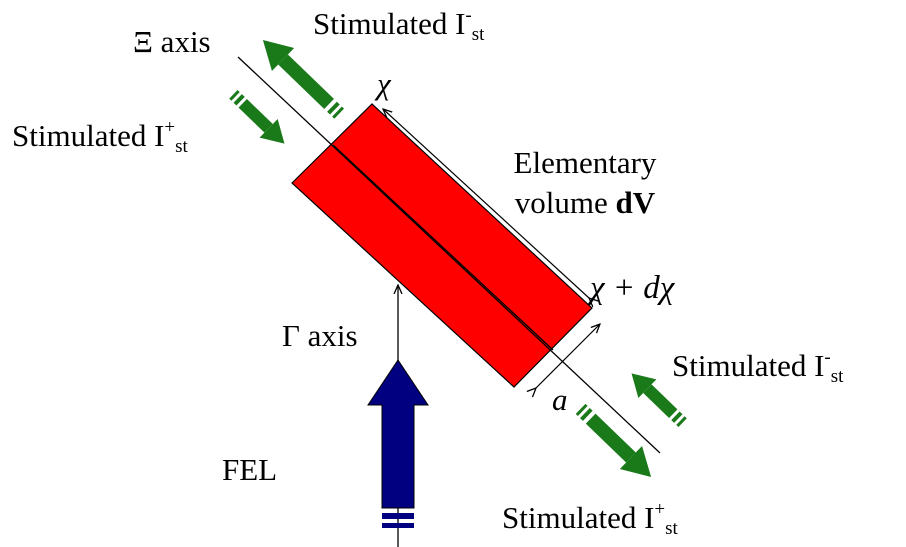 The image size is (906, 547). I want to click on stimulated-minus-top-label: Stimulated I-st, so click(399, 25).